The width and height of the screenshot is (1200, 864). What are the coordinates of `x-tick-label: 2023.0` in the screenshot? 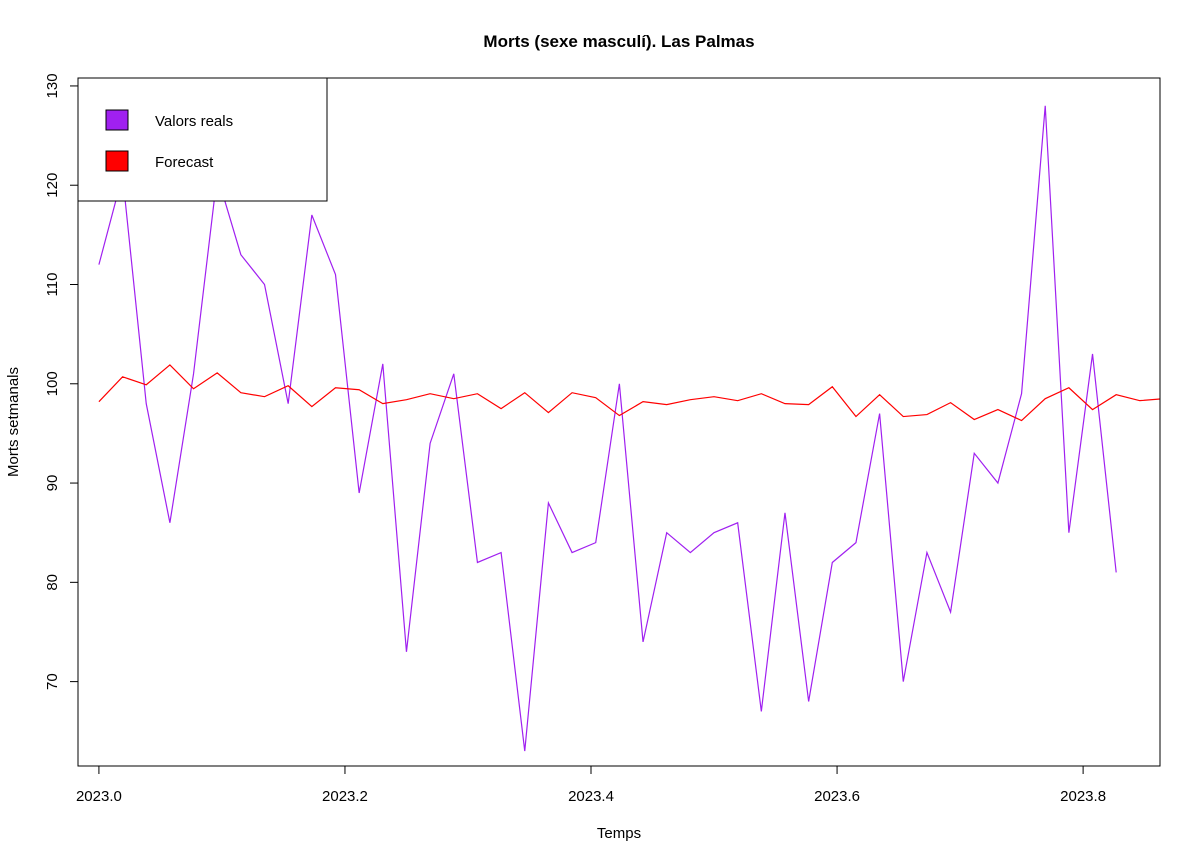 It's located at (99, 796).